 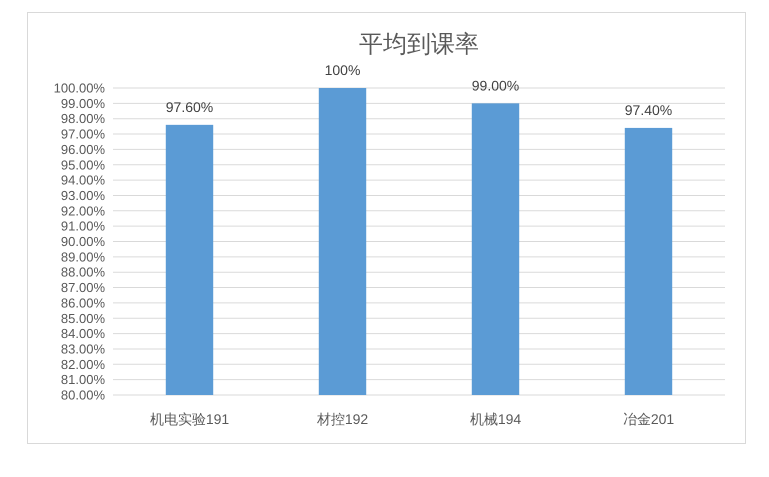 I want to click on y-tick-label: 83.00%, so click(x=83, y=348).